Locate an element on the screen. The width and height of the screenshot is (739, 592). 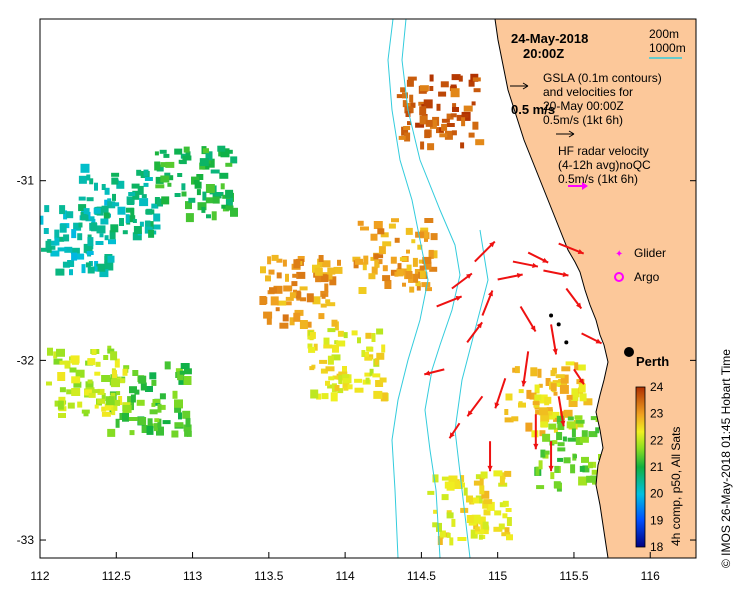
hf-vector-layer is located at coordinates (513, 356).